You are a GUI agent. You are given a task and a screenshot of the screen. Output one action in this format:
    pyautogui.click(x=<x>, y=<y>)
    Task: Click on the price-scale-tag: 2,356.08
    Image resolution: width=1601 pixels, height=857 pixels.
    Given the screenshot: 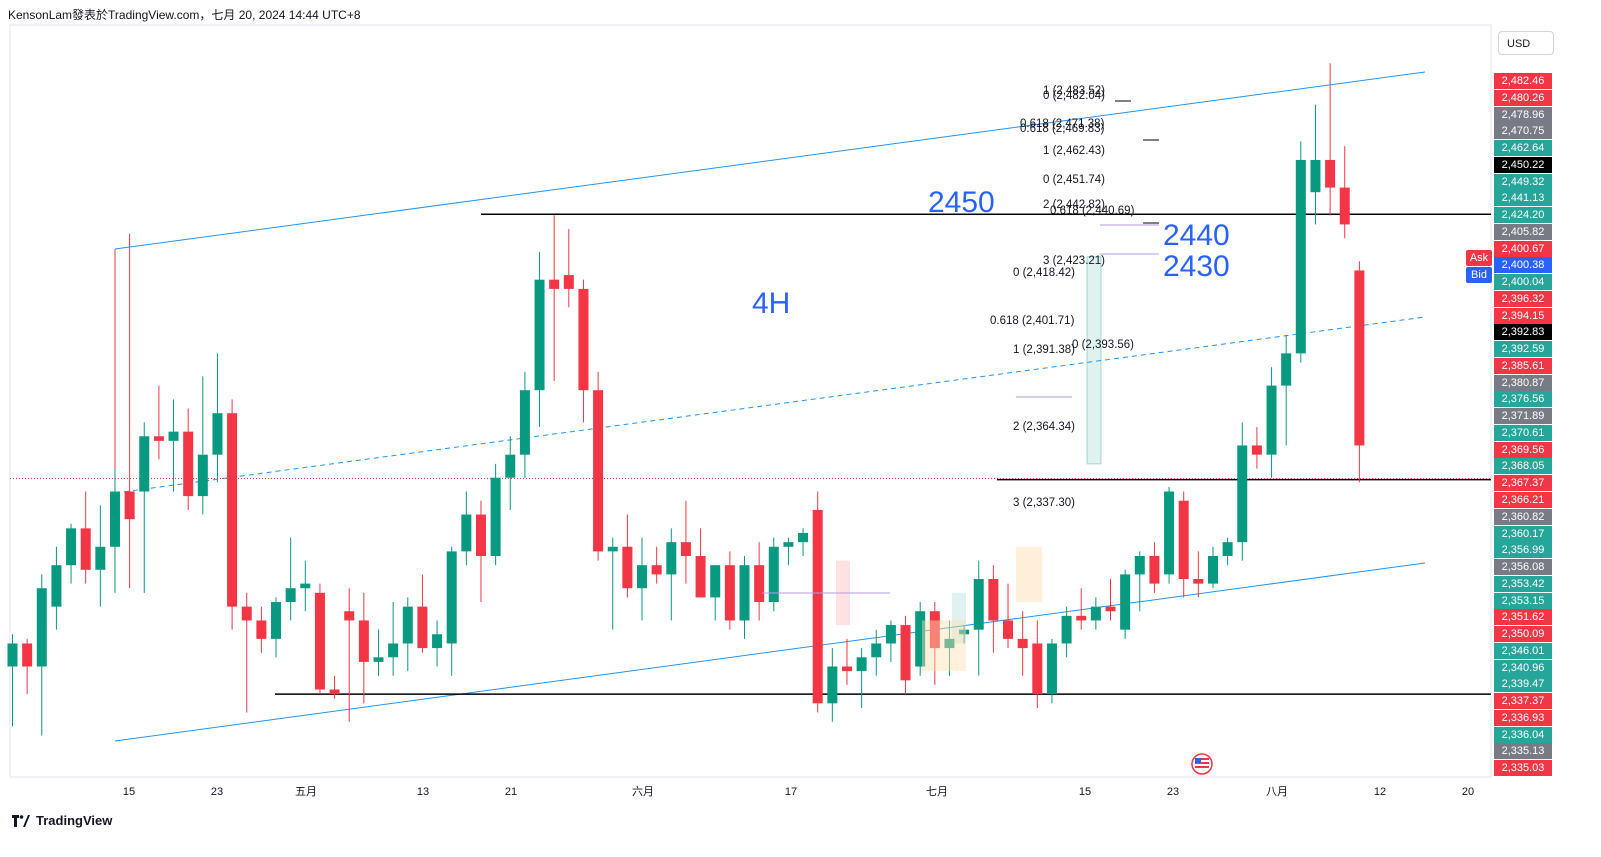 What is the action you would take?
    pyautogui.click(x=1523, y=567)
    